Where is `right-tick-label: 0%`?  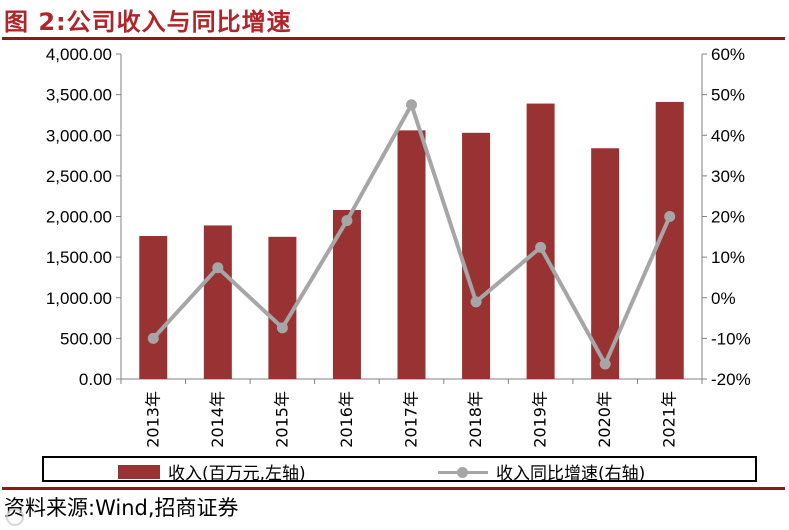
right-tick-label: 0% is located at coordinates (723, 298).